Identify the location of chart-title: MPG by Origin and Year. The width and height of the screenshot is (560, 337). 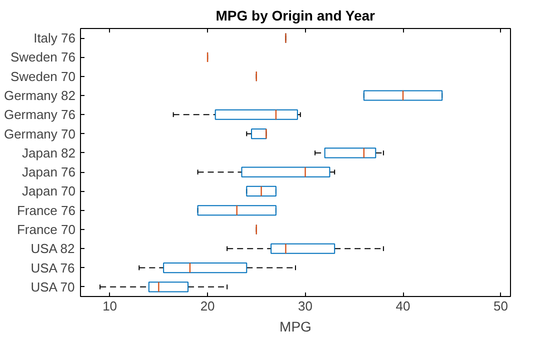
(296, 16).